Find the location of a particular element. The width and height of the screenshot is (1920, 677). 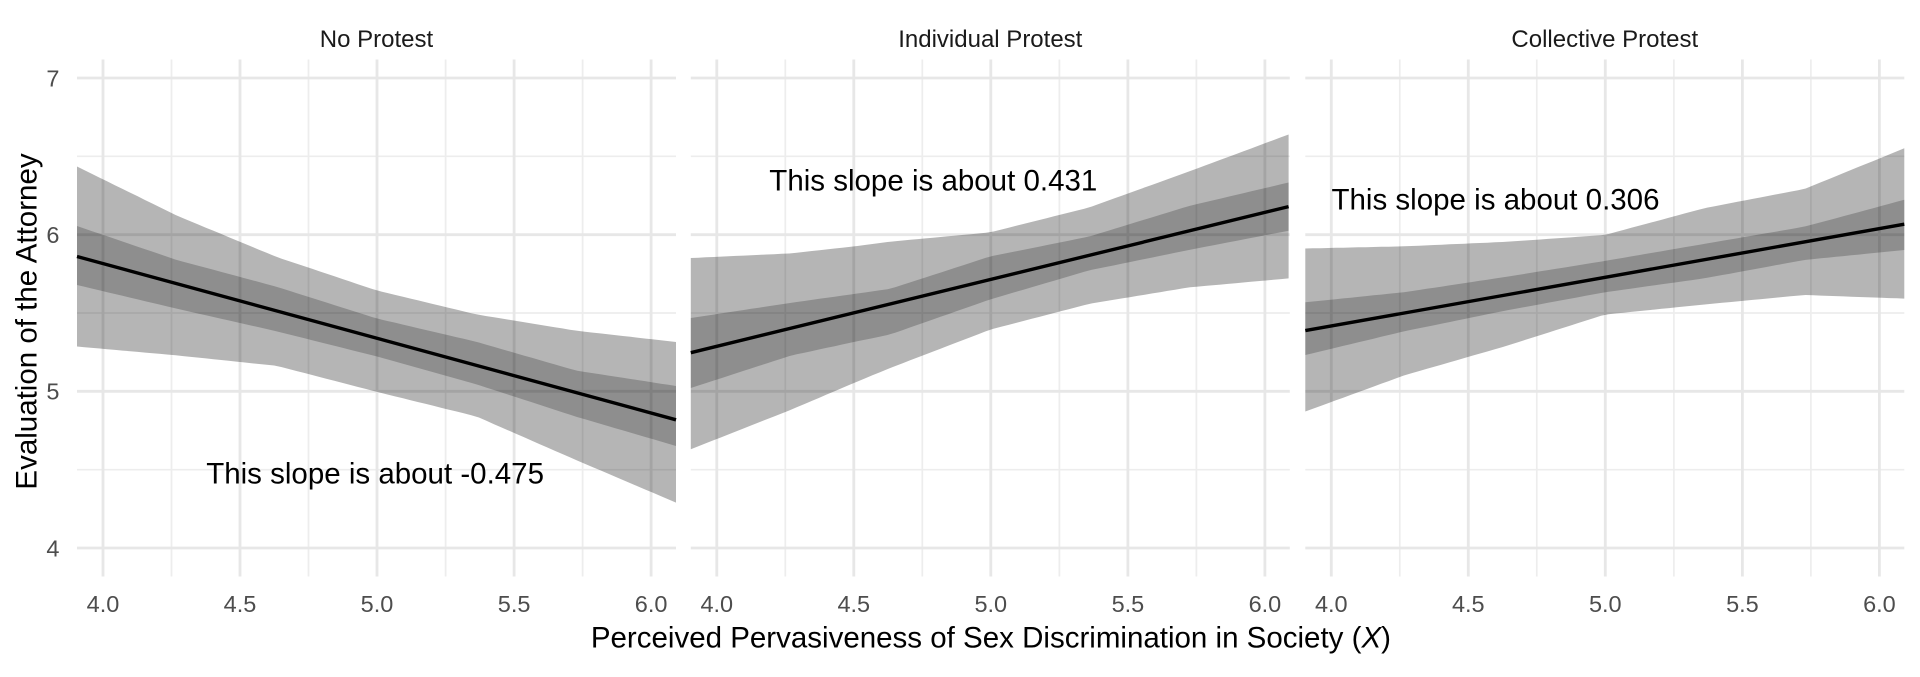

svg-text: This slope is about 0.306 is located at coordinates (1496, 200).